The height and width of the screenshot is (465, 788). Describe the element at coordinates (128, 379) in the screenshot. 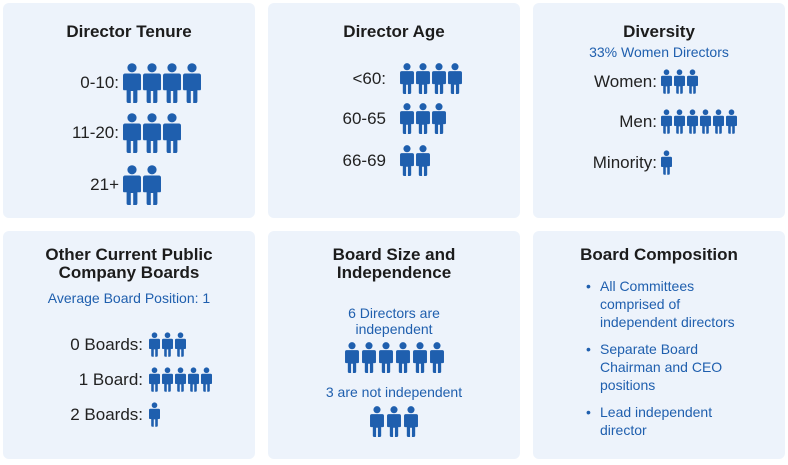

I see `boards-row-1: 1 Board:` at that location.